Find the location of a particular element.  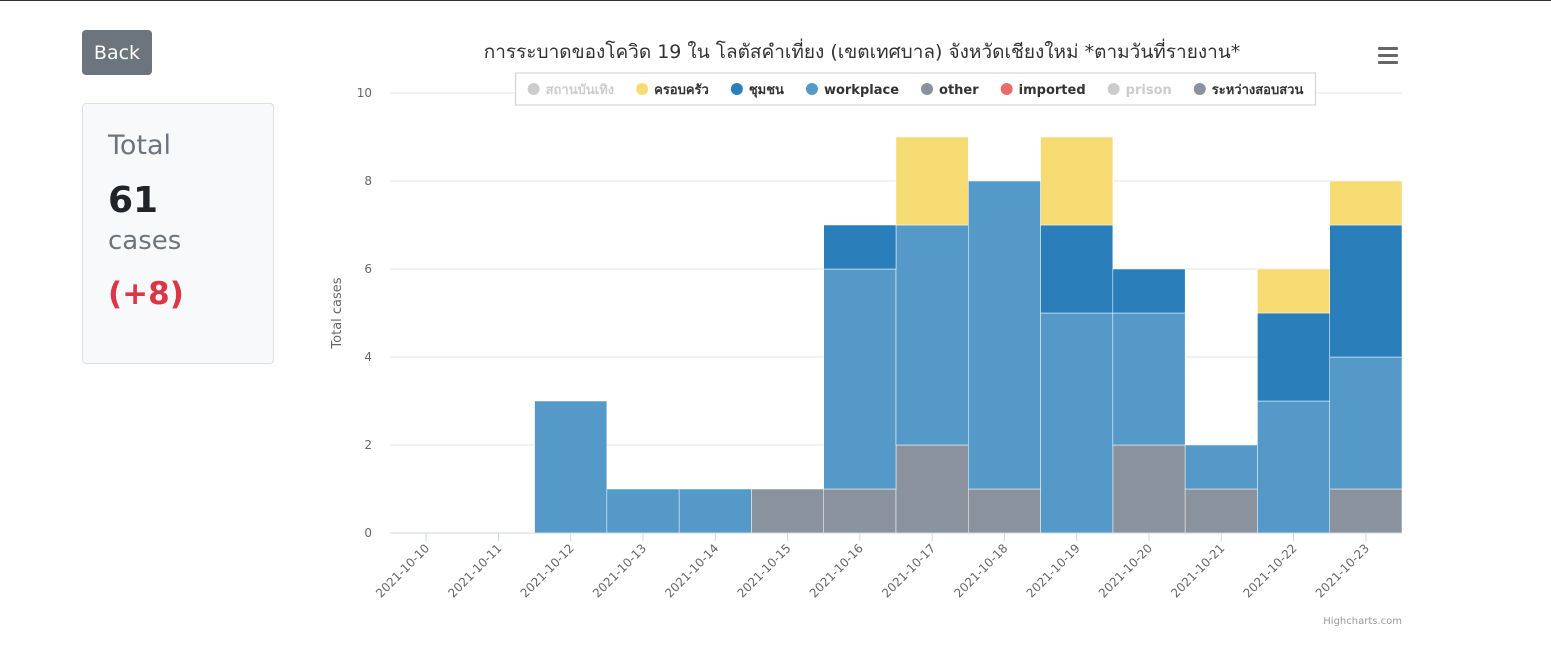

x-tick-label: 2021-10-11 is located at coordinates (474, 570).